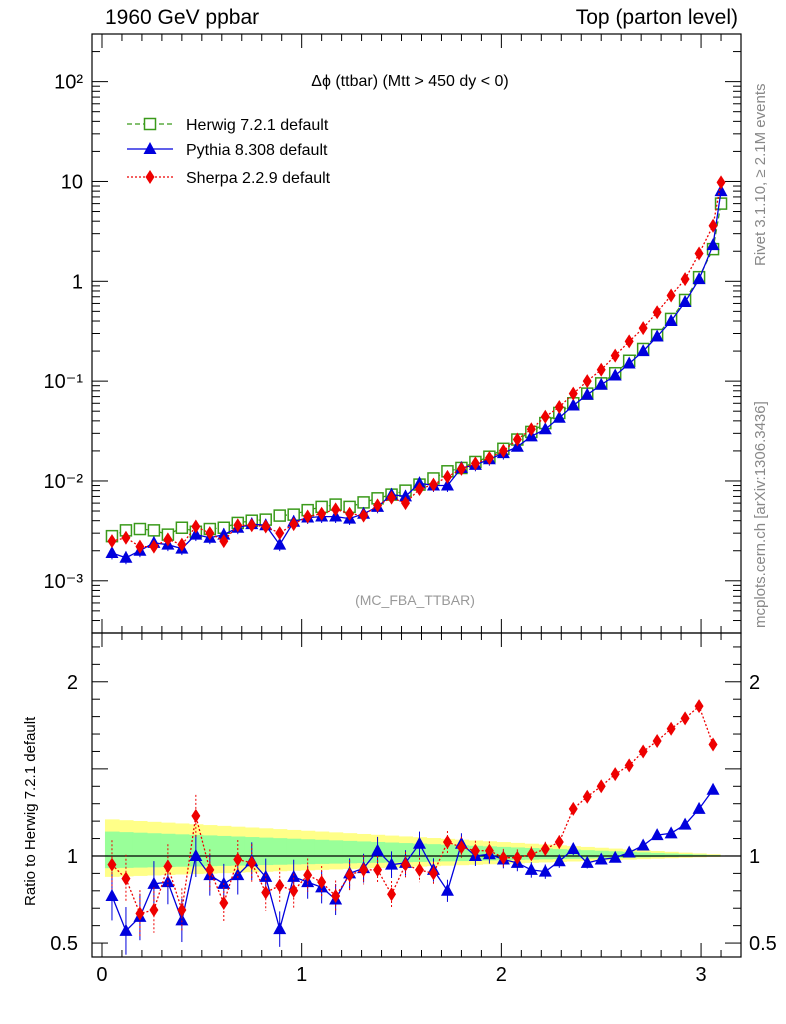 Image resolution: width=786 pixels, height=1024 pixels. What do you see at coordinates (415, 600) in the screenshot?
I see `watermark: (MC_FBA_TTBAR)` at bounding box center [415, 600].